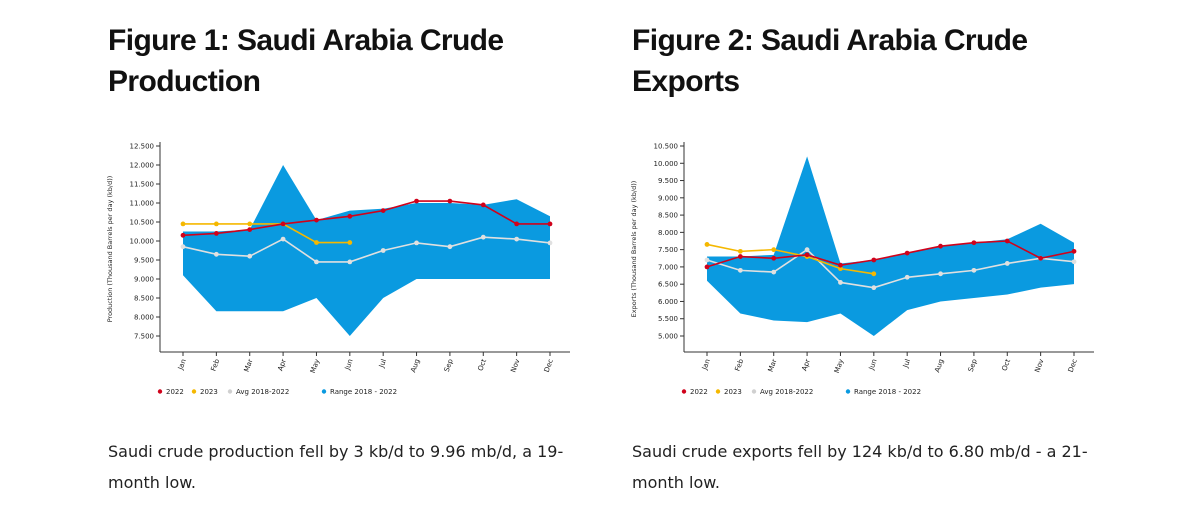 This screenshot has height=524, width=1200. Describe the element at coordinates (839, 366) in the screenshot. I see `x-tick-label-may: May` at that location.